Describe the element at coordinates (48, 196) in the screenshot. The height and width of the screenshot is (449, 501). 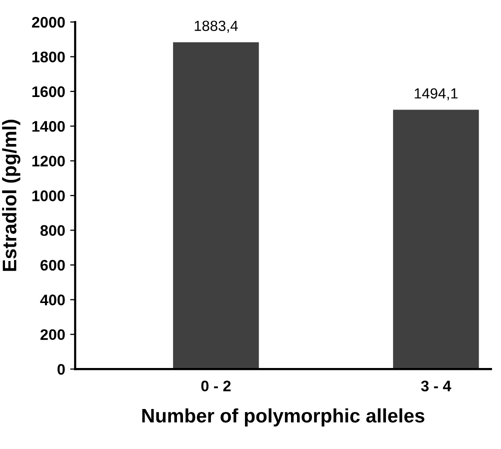
I see `y-tick-label: 1000` at that location.